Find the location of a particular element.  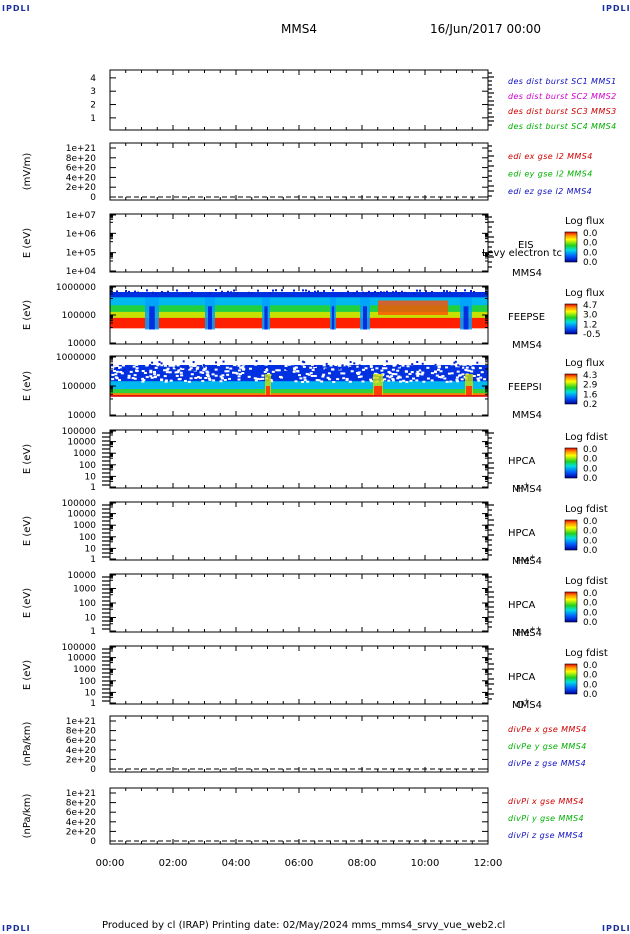

colorbar-tick-label: 1.2 is located at coordinates (590, 325).